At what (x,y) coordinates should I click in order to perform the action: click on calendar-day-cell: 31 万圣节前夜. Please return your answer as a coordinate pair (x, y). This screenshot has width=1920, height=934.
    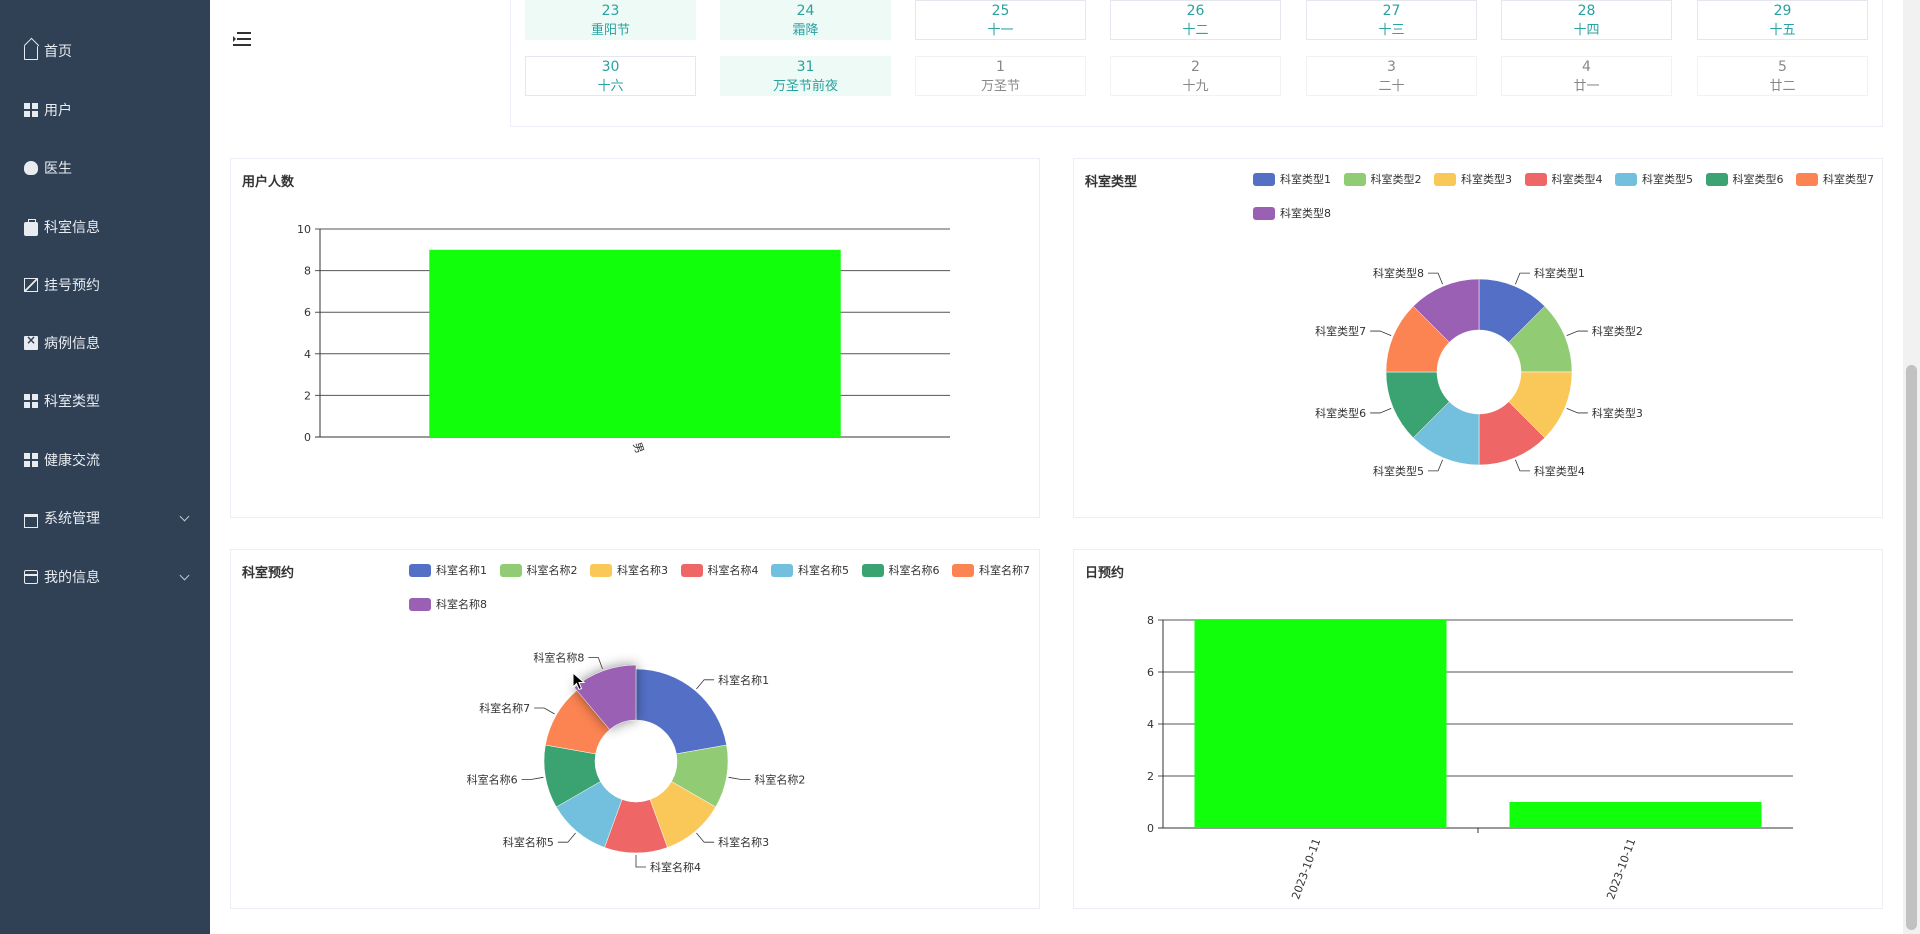
    Looking at the image, I should click on (805, 76).